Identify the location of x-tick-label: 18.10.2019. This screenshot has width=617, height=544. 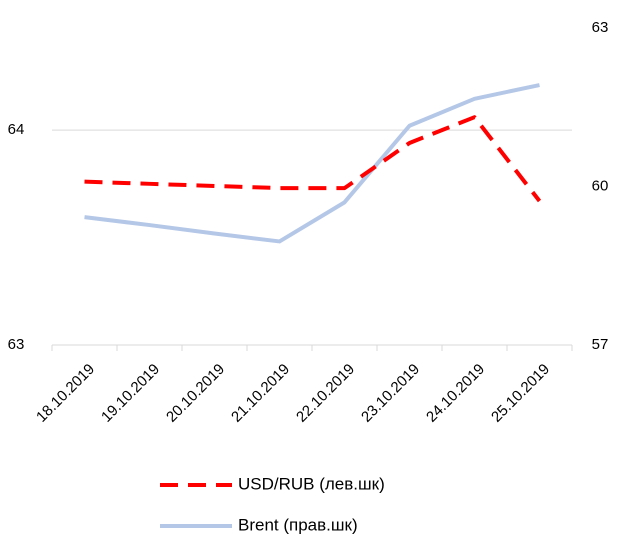
(65, 393).